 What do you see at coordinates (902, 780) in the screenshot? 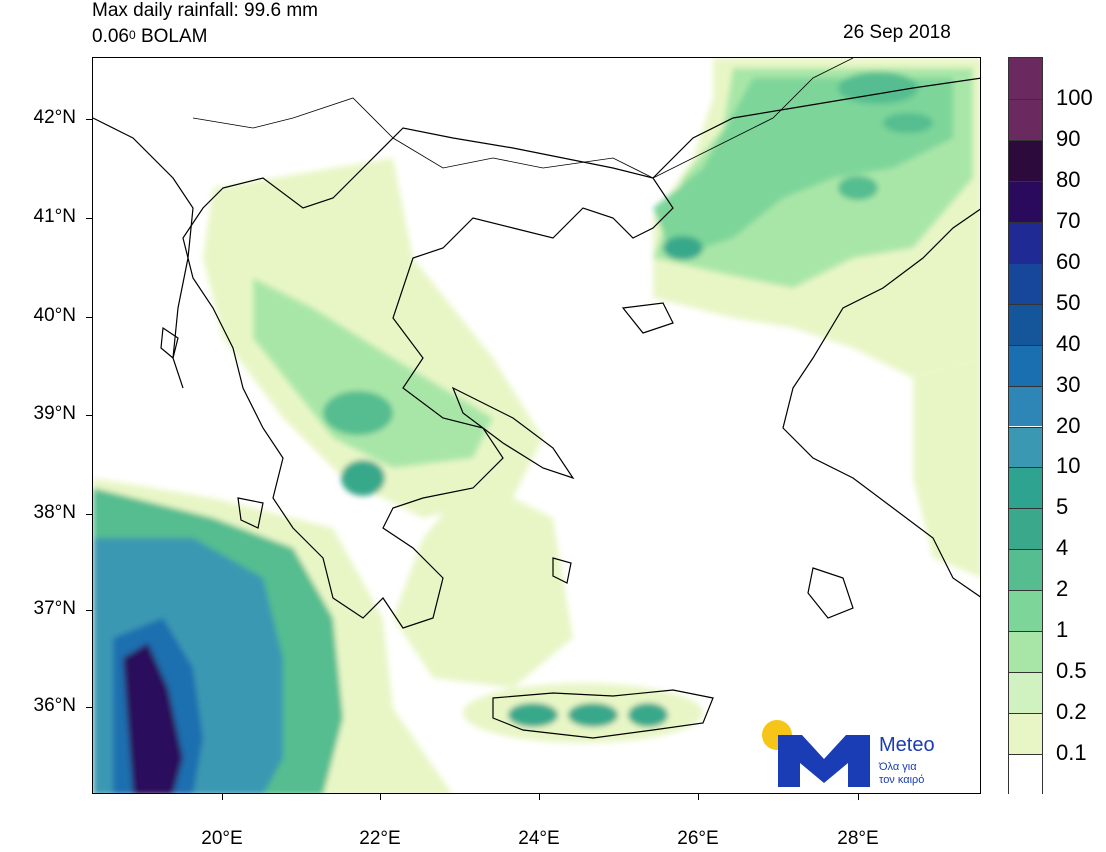
I see `logo-tagline-line2: τον καιρό` at bounding box center [902, 780].